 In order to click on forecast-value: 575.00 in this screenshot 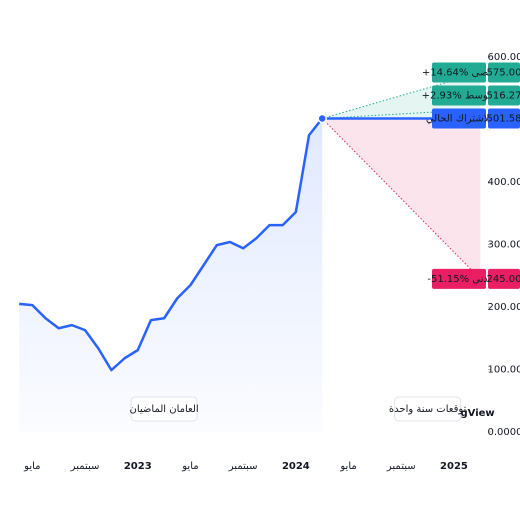, I will do `click(503, 73)`.